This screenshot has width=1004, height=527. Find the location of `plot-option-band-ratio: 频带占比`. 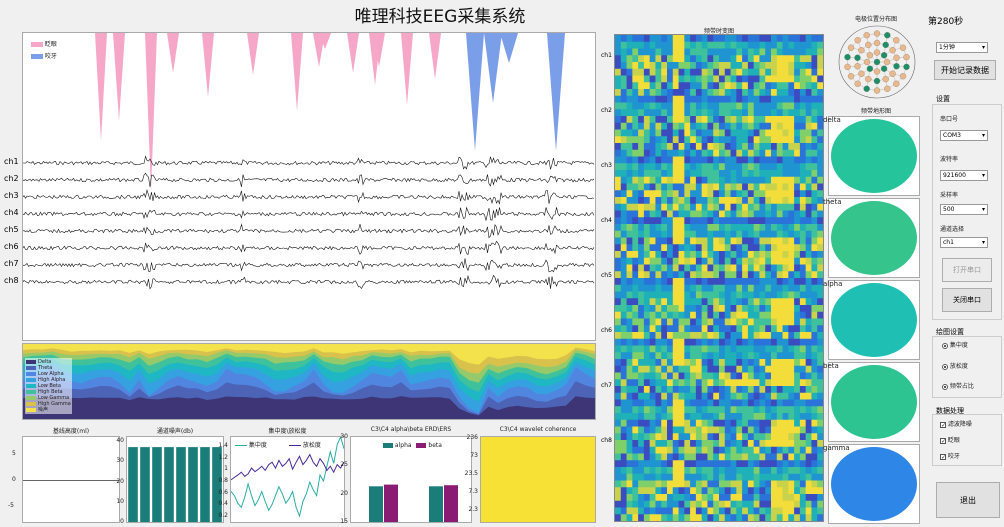

plot-option-band-ratio: 频带占比 is located at coordinates (958, 385).